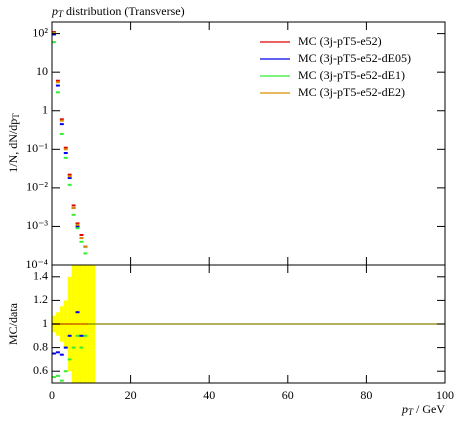 The image size is (461, 422). I want to click on ratio-tick-label: 1.4, so click(40, 276).